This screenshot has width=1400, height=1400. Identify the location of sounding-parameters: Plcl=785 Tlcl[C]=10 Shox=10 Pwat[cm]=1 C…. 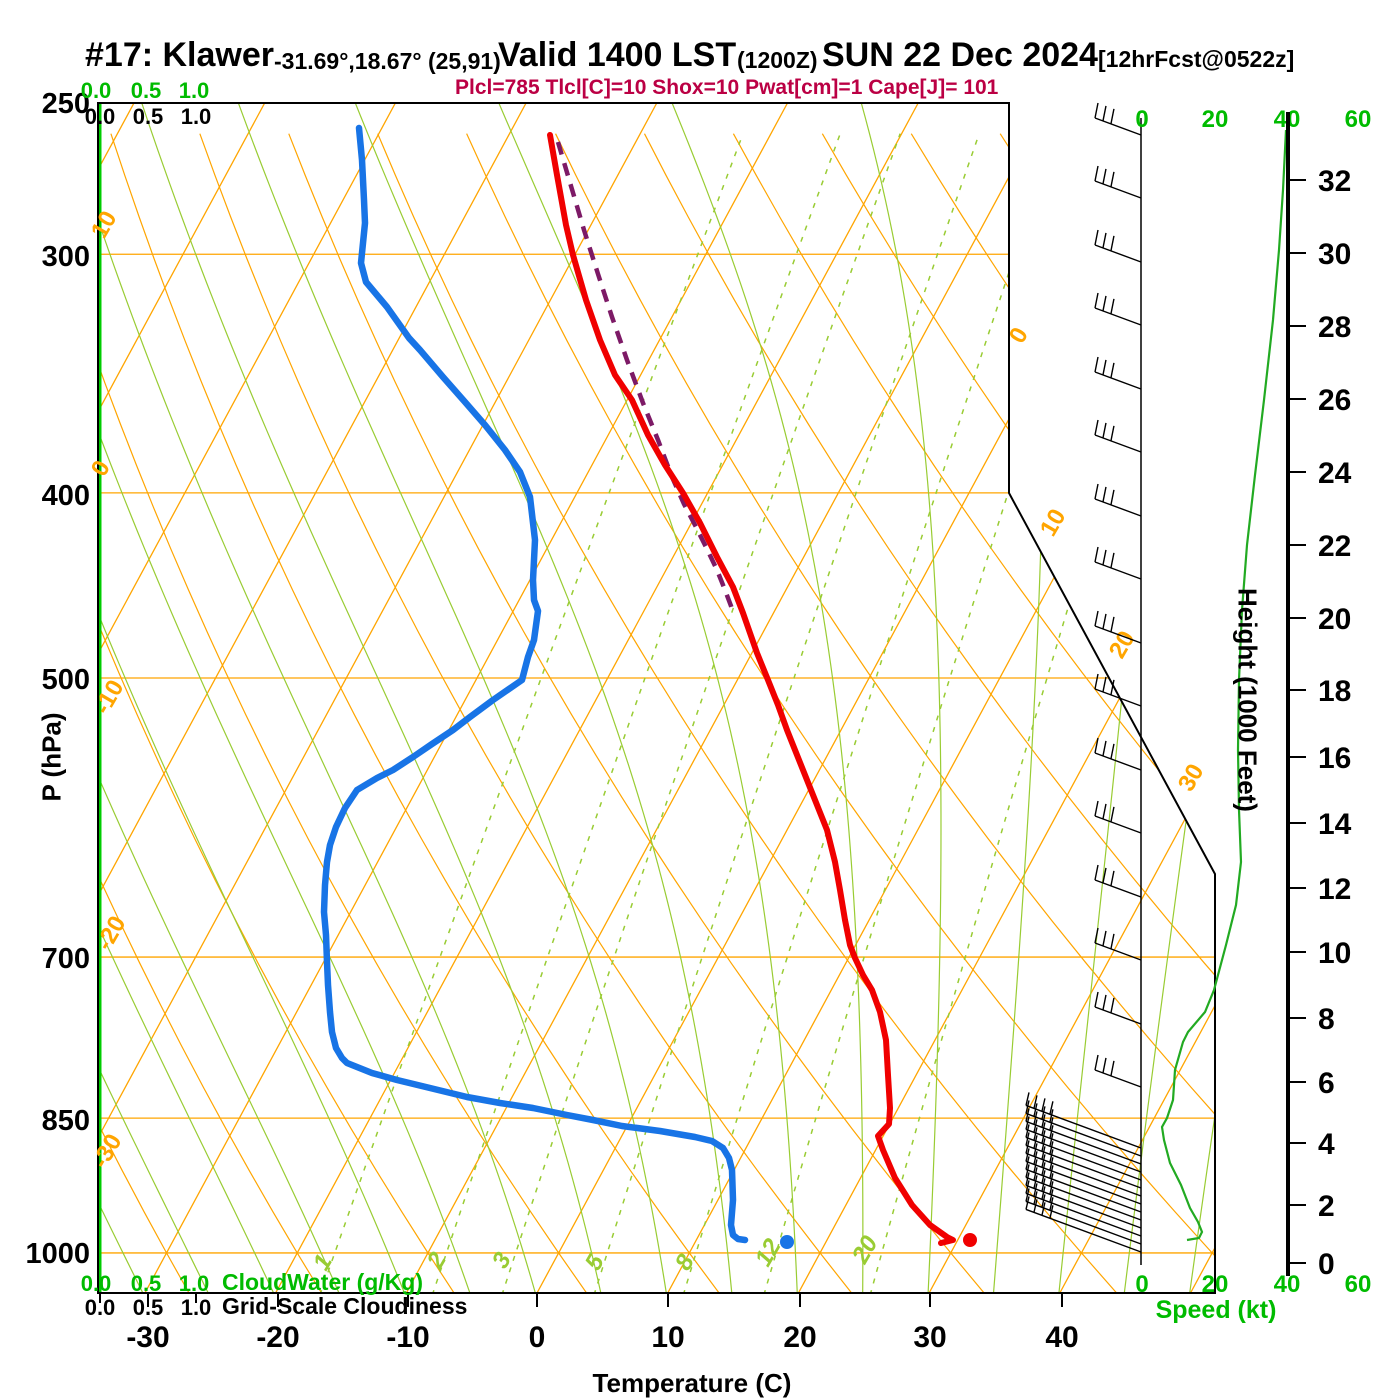
(727, 87).